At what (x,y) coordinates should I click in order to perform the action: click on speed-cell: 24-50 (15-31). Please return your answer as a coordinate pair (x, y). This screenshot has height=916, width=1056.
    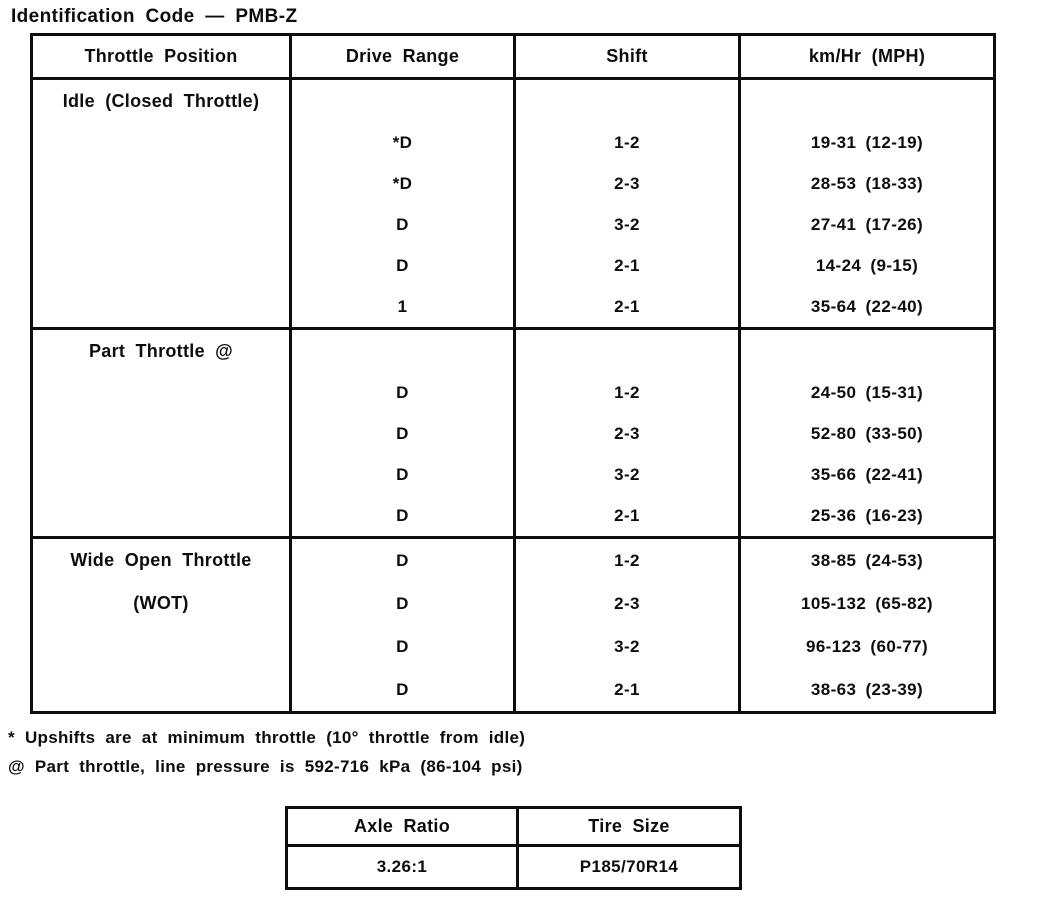
    Looking at the image, I should click on (867, 392).